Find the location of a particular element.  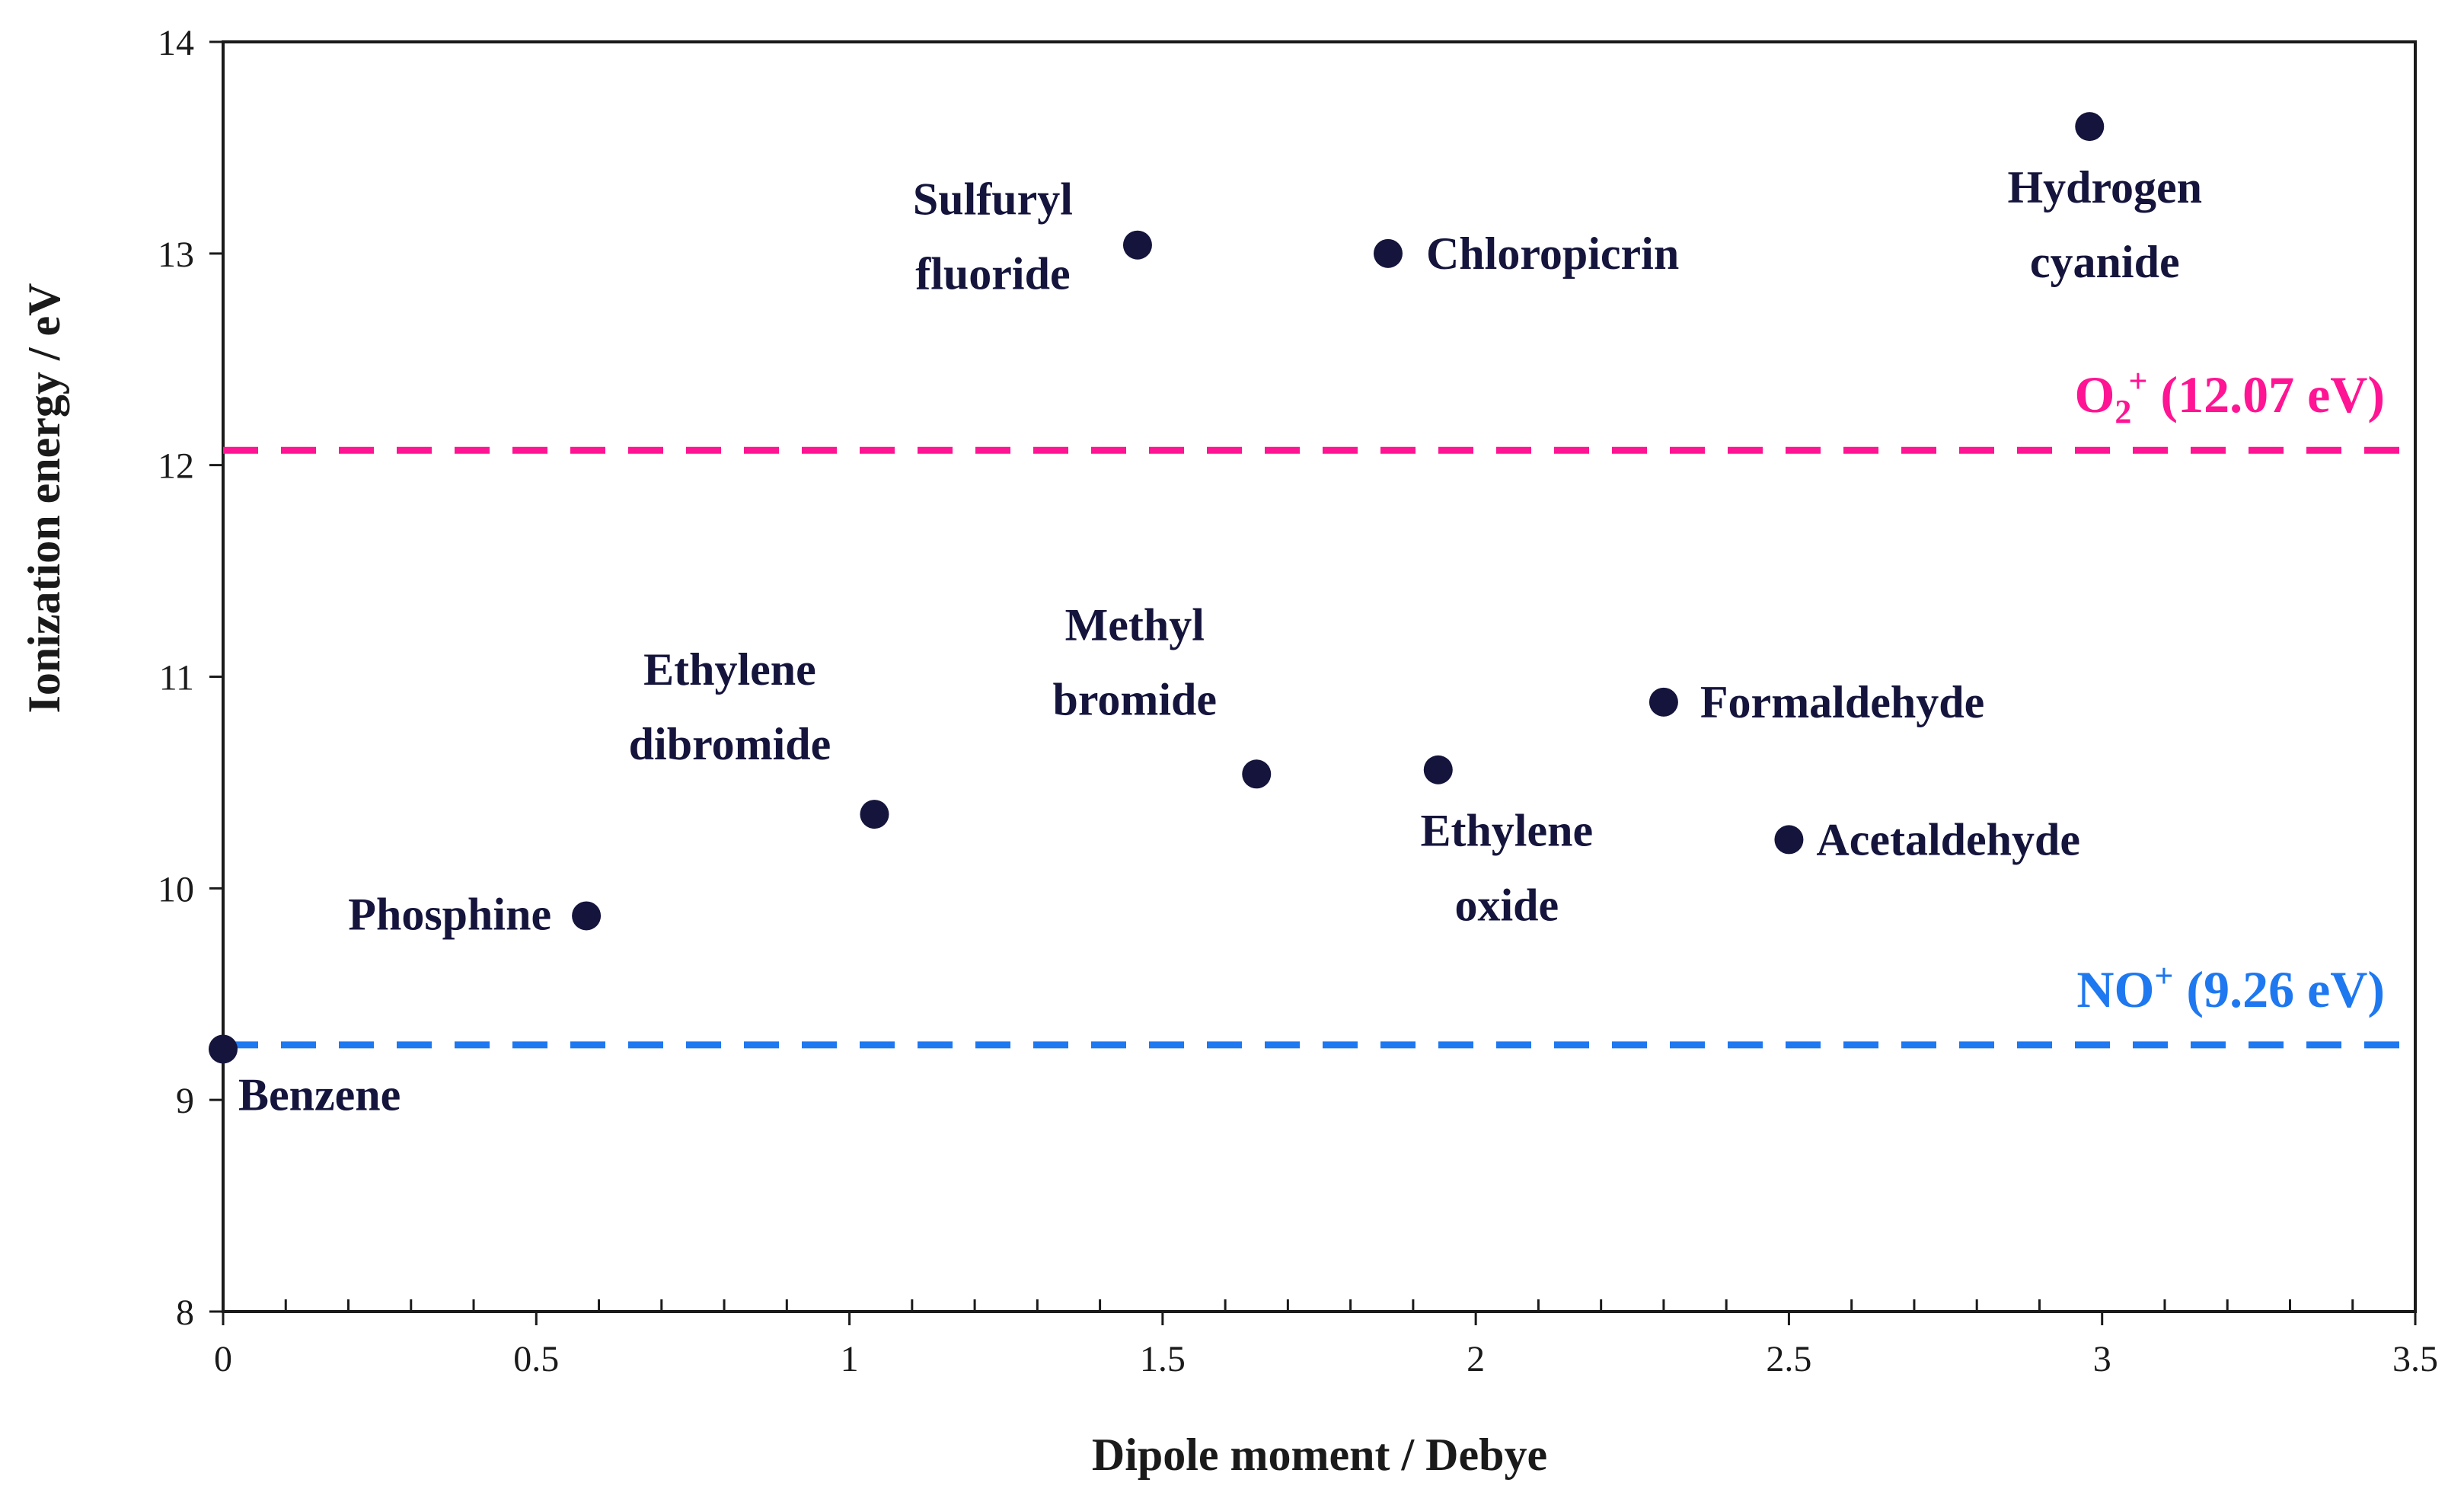

y-axis: 8 9 10 11 12 13 14 is located at coordinates (190, 678).